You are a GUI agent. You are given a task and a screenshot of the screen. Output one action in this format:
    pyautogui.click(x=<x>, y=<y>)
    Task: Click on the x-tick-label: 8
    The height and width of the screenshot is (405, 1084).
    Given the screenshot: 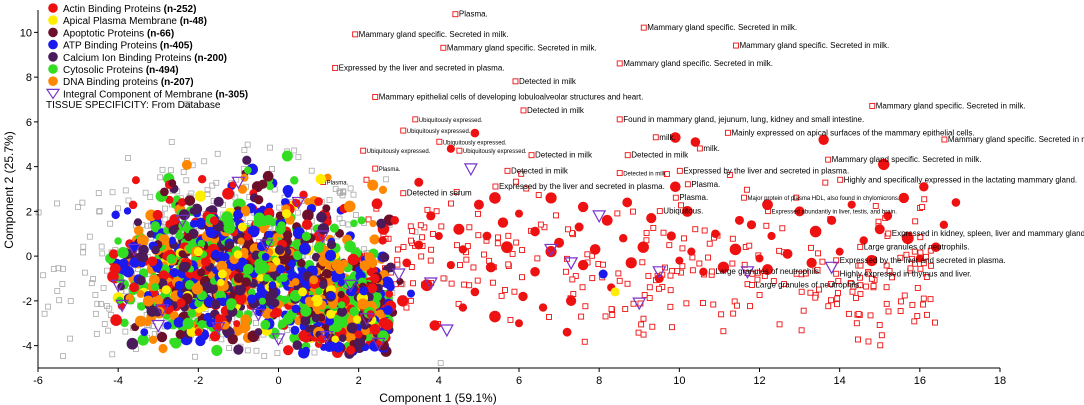 What is the action you would take?
    pyautogui.click(x=599, y=381)
    